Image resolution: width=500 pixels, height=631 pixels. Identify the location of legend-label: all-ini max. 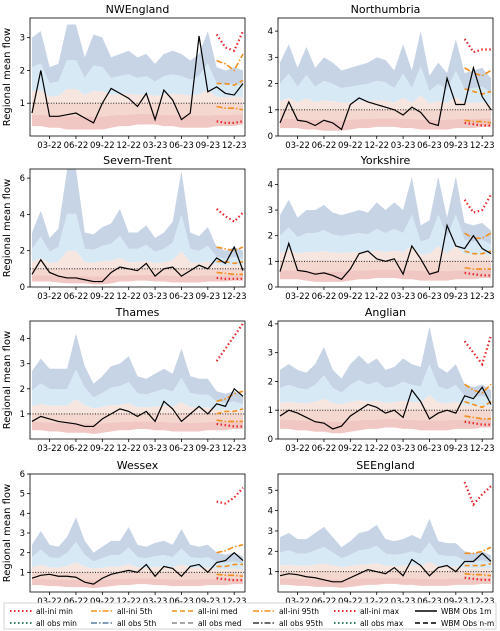
(380, 611).